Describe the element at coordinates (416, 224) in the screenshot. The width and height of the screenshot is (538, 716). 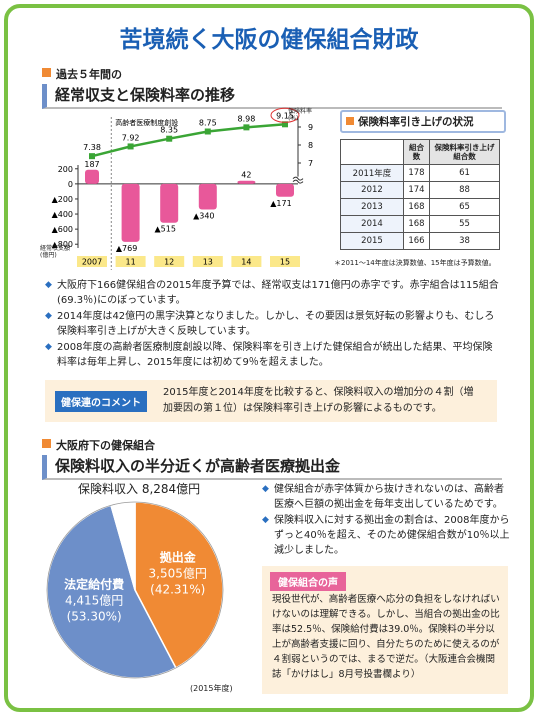
I see `table-cell: 168` at that location.